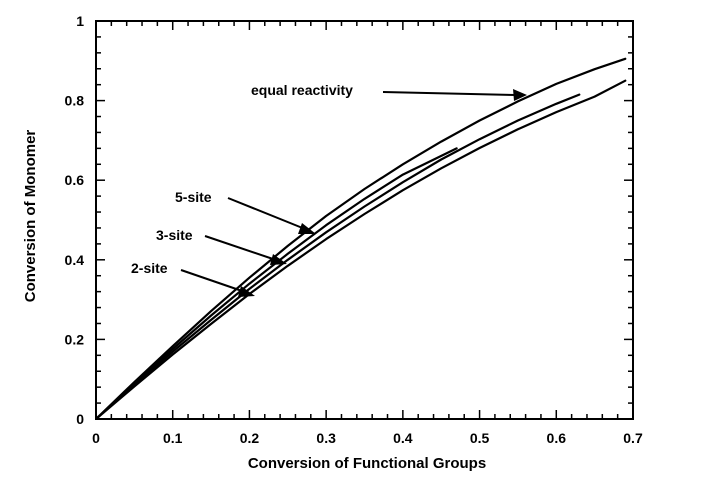 The height and width of the screenshot is (483, 716). Describe the element at coordinates (75, 339) in the screenshot. I see `y-tick-label: 0.2` at that location.